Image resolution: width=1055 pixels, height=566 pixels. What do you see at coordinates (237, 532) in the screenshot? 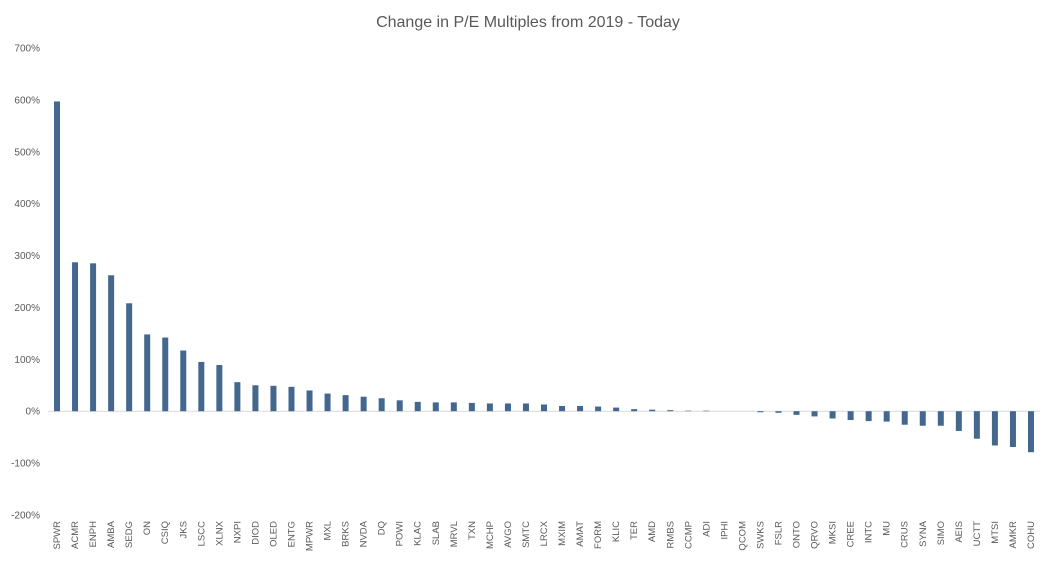
I see `x-tick-label: NXPI` at bounding box center [237, 532].